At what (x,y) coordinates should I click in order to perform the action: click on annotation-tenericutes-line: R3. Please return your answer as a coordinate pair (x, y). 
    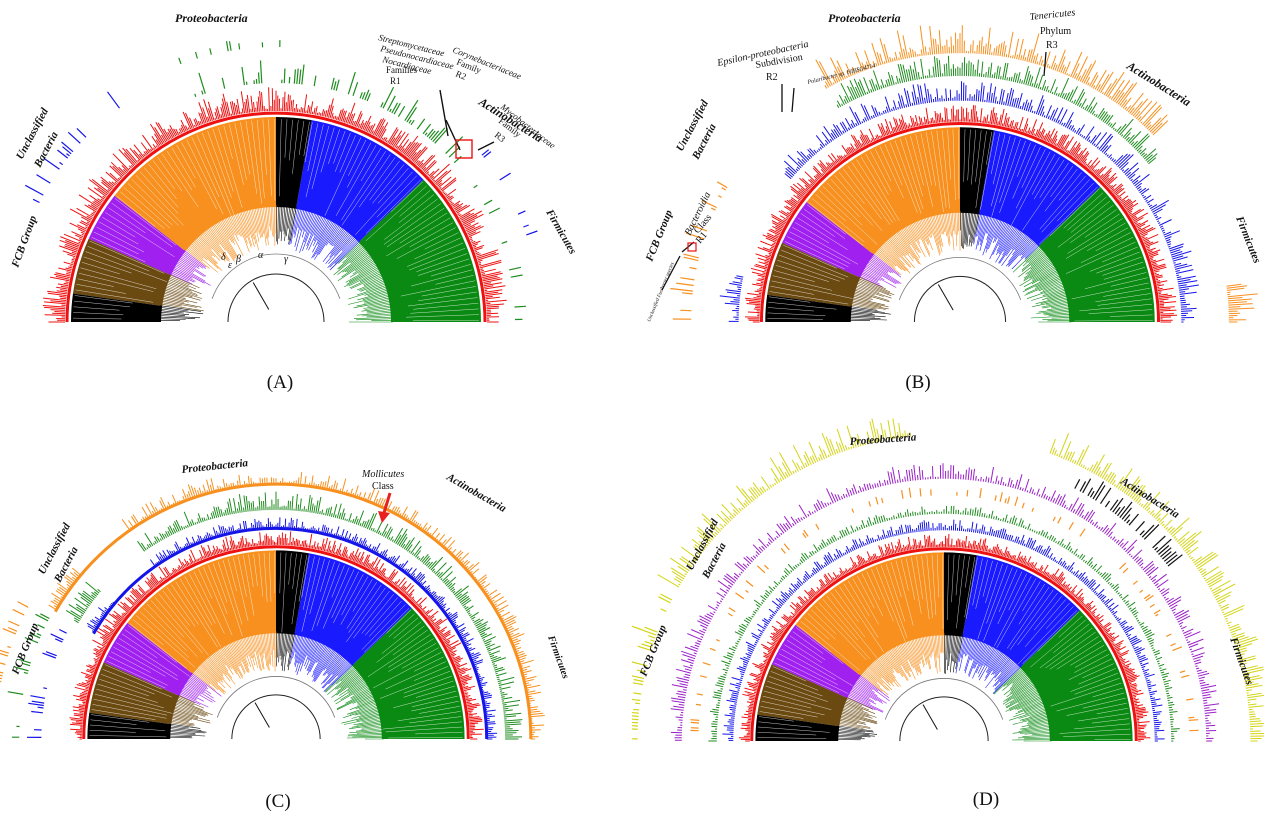
    Looking at the image, I should click on (1052, 45).